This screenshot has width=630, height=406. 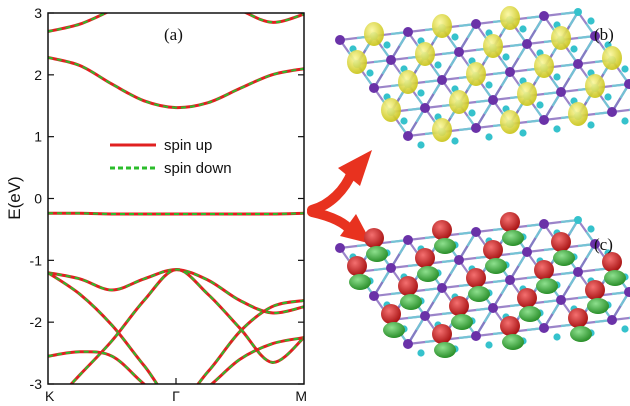 I want to click on y-tick-label: -1, so click(x=36, y=260).